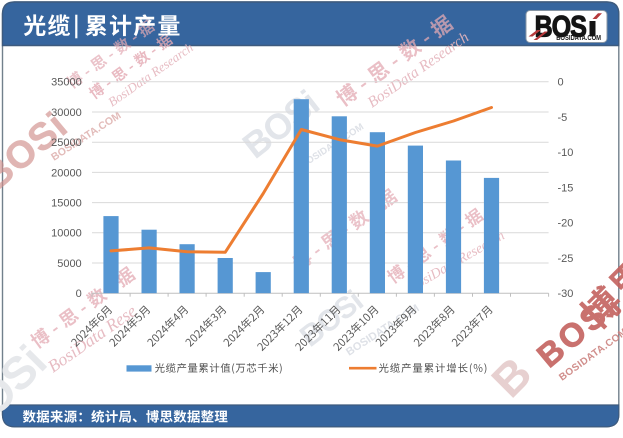 The height and width of the screenshot is (438, 623). I want to click on svg-text: 15000, so click(66, 204).